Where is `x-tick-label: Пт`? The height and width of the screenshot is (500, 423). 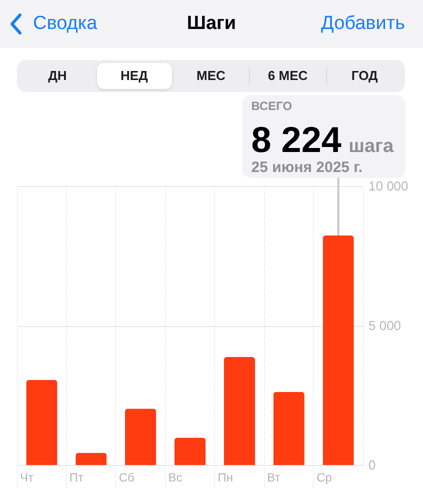
x-tick-label: Пт is located at coordinates (76, 477).